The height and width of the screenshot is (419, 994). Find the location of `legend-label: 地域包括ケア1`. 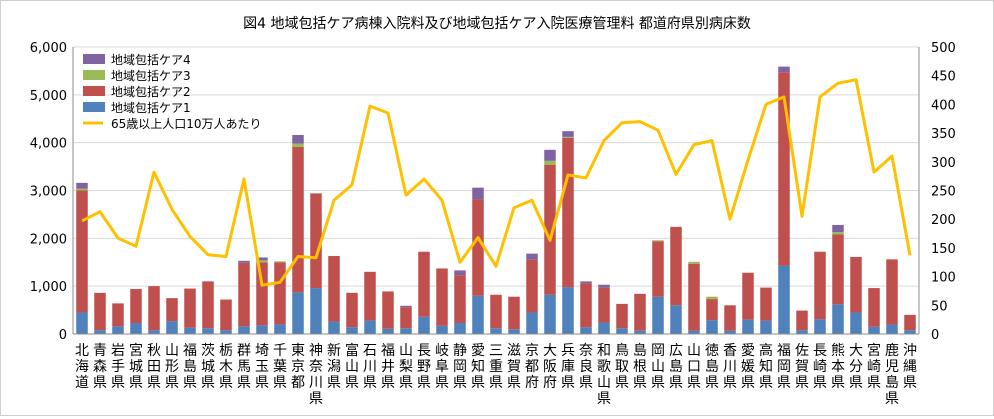

legend-label: 地域包括ケア1 is located at coordinates (151, 107).